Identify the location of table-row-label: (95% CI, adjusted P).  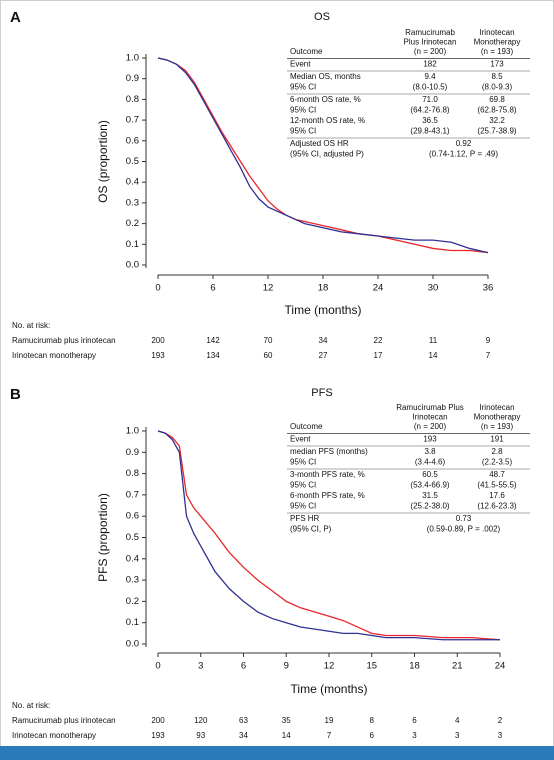
(327, 154).